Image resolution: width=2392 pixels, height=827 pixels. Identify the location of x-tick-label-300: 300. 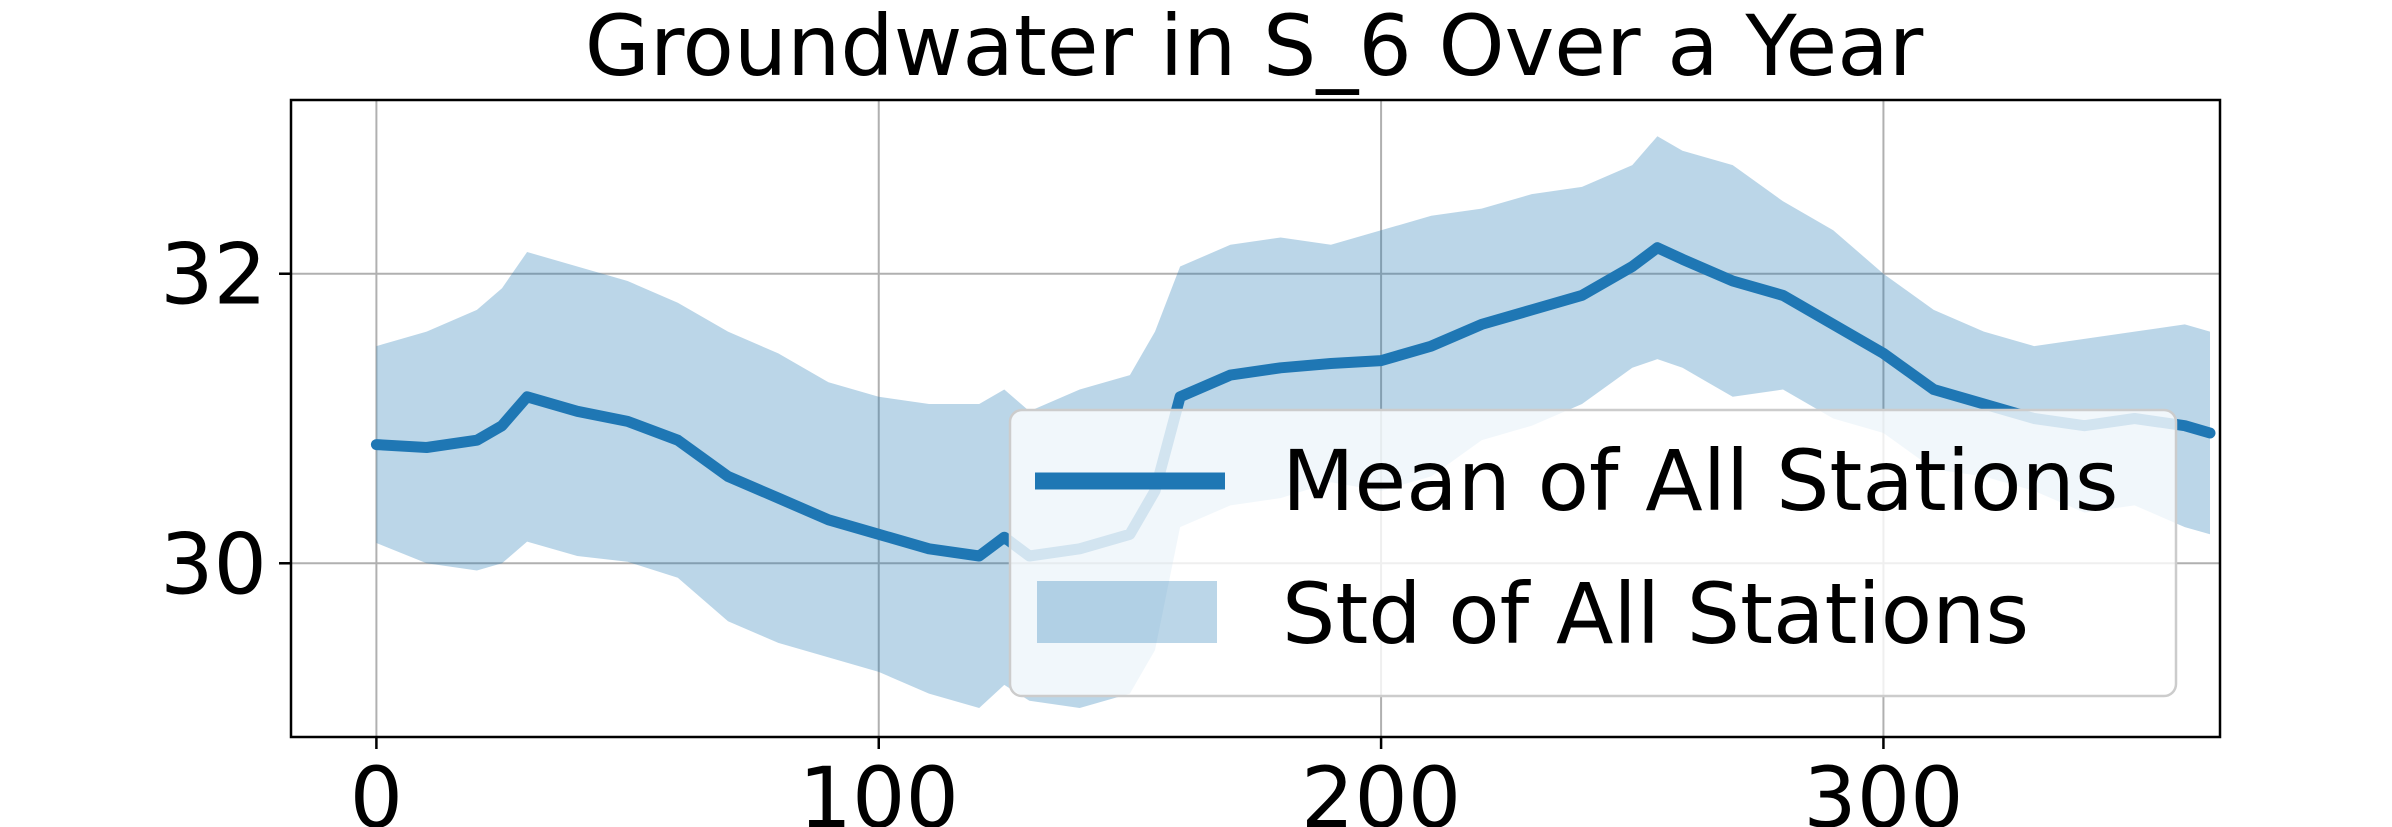
(1883, 788).